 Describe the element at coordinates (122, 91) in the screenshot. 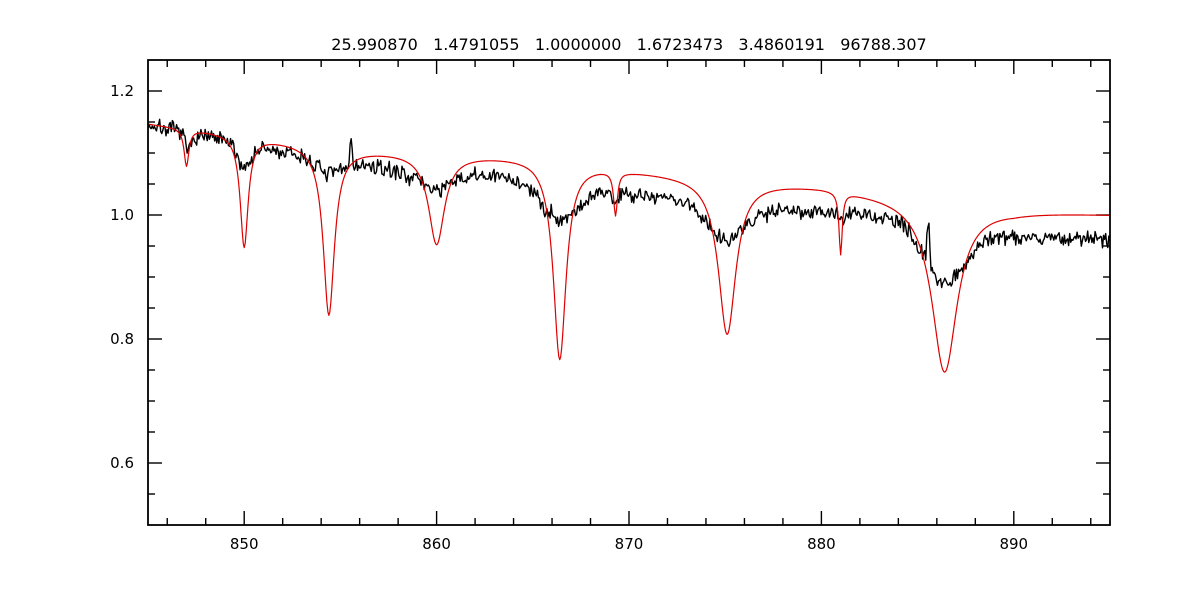

I see `y-tick-label: 1.2` at that location.